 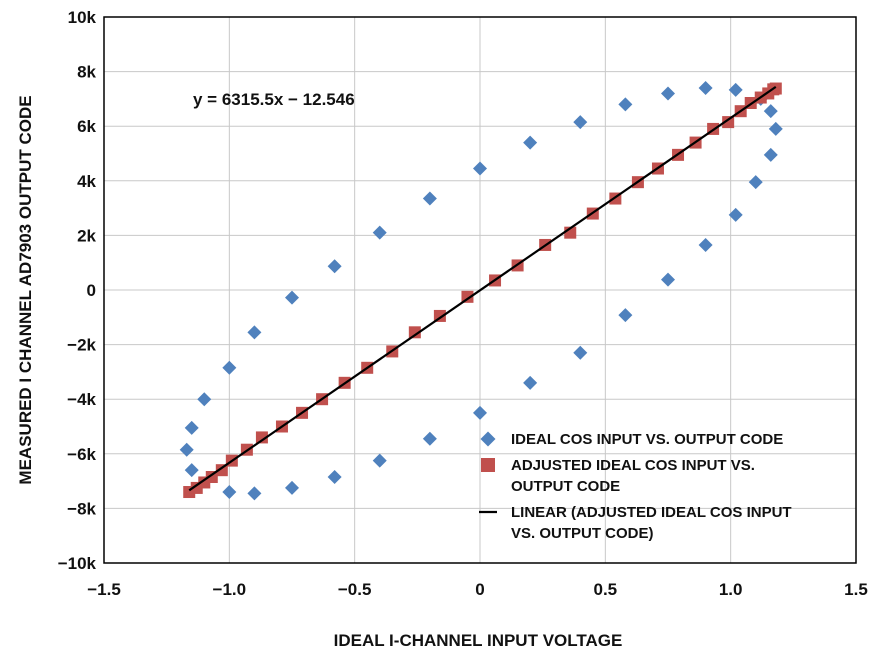 I want to click on y-tick-label: 4k, so click(x=86, y=181).